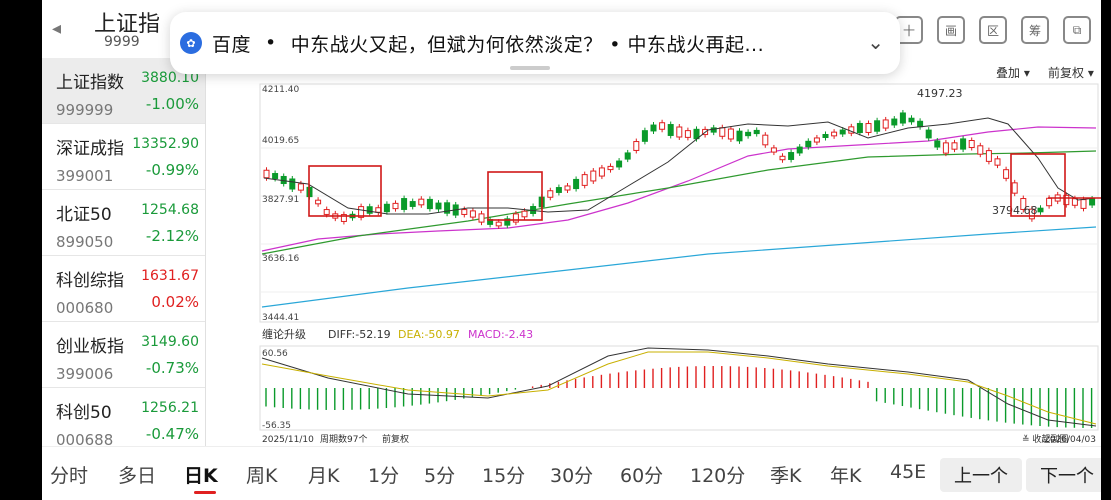 Image resolution: width=1111 pixels, height=500 pixels. What do you see at coordinates (172, 434) in the screenshot?
I see `index-change: -0.47%` at bounding box center [172, 434].